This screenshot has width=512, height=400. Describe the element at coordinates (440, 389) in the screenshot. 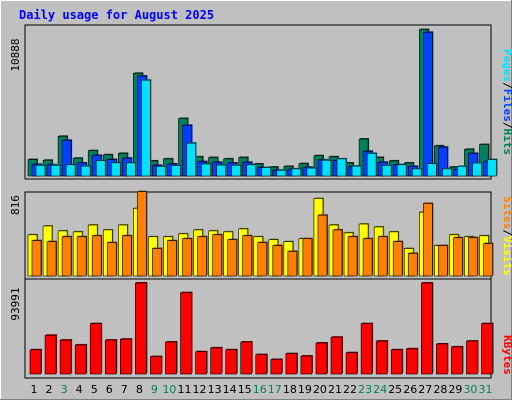

I see `day-label-28: 28` at that location.